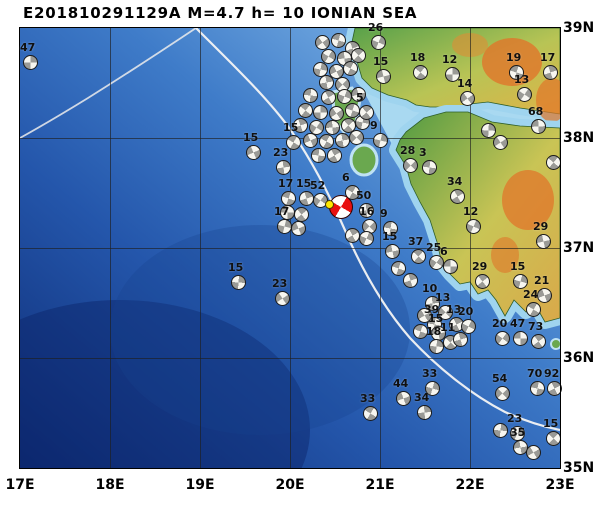 This screenshot has width=602, height=505. I want to click on depth-label: 50, so click(364, 195).